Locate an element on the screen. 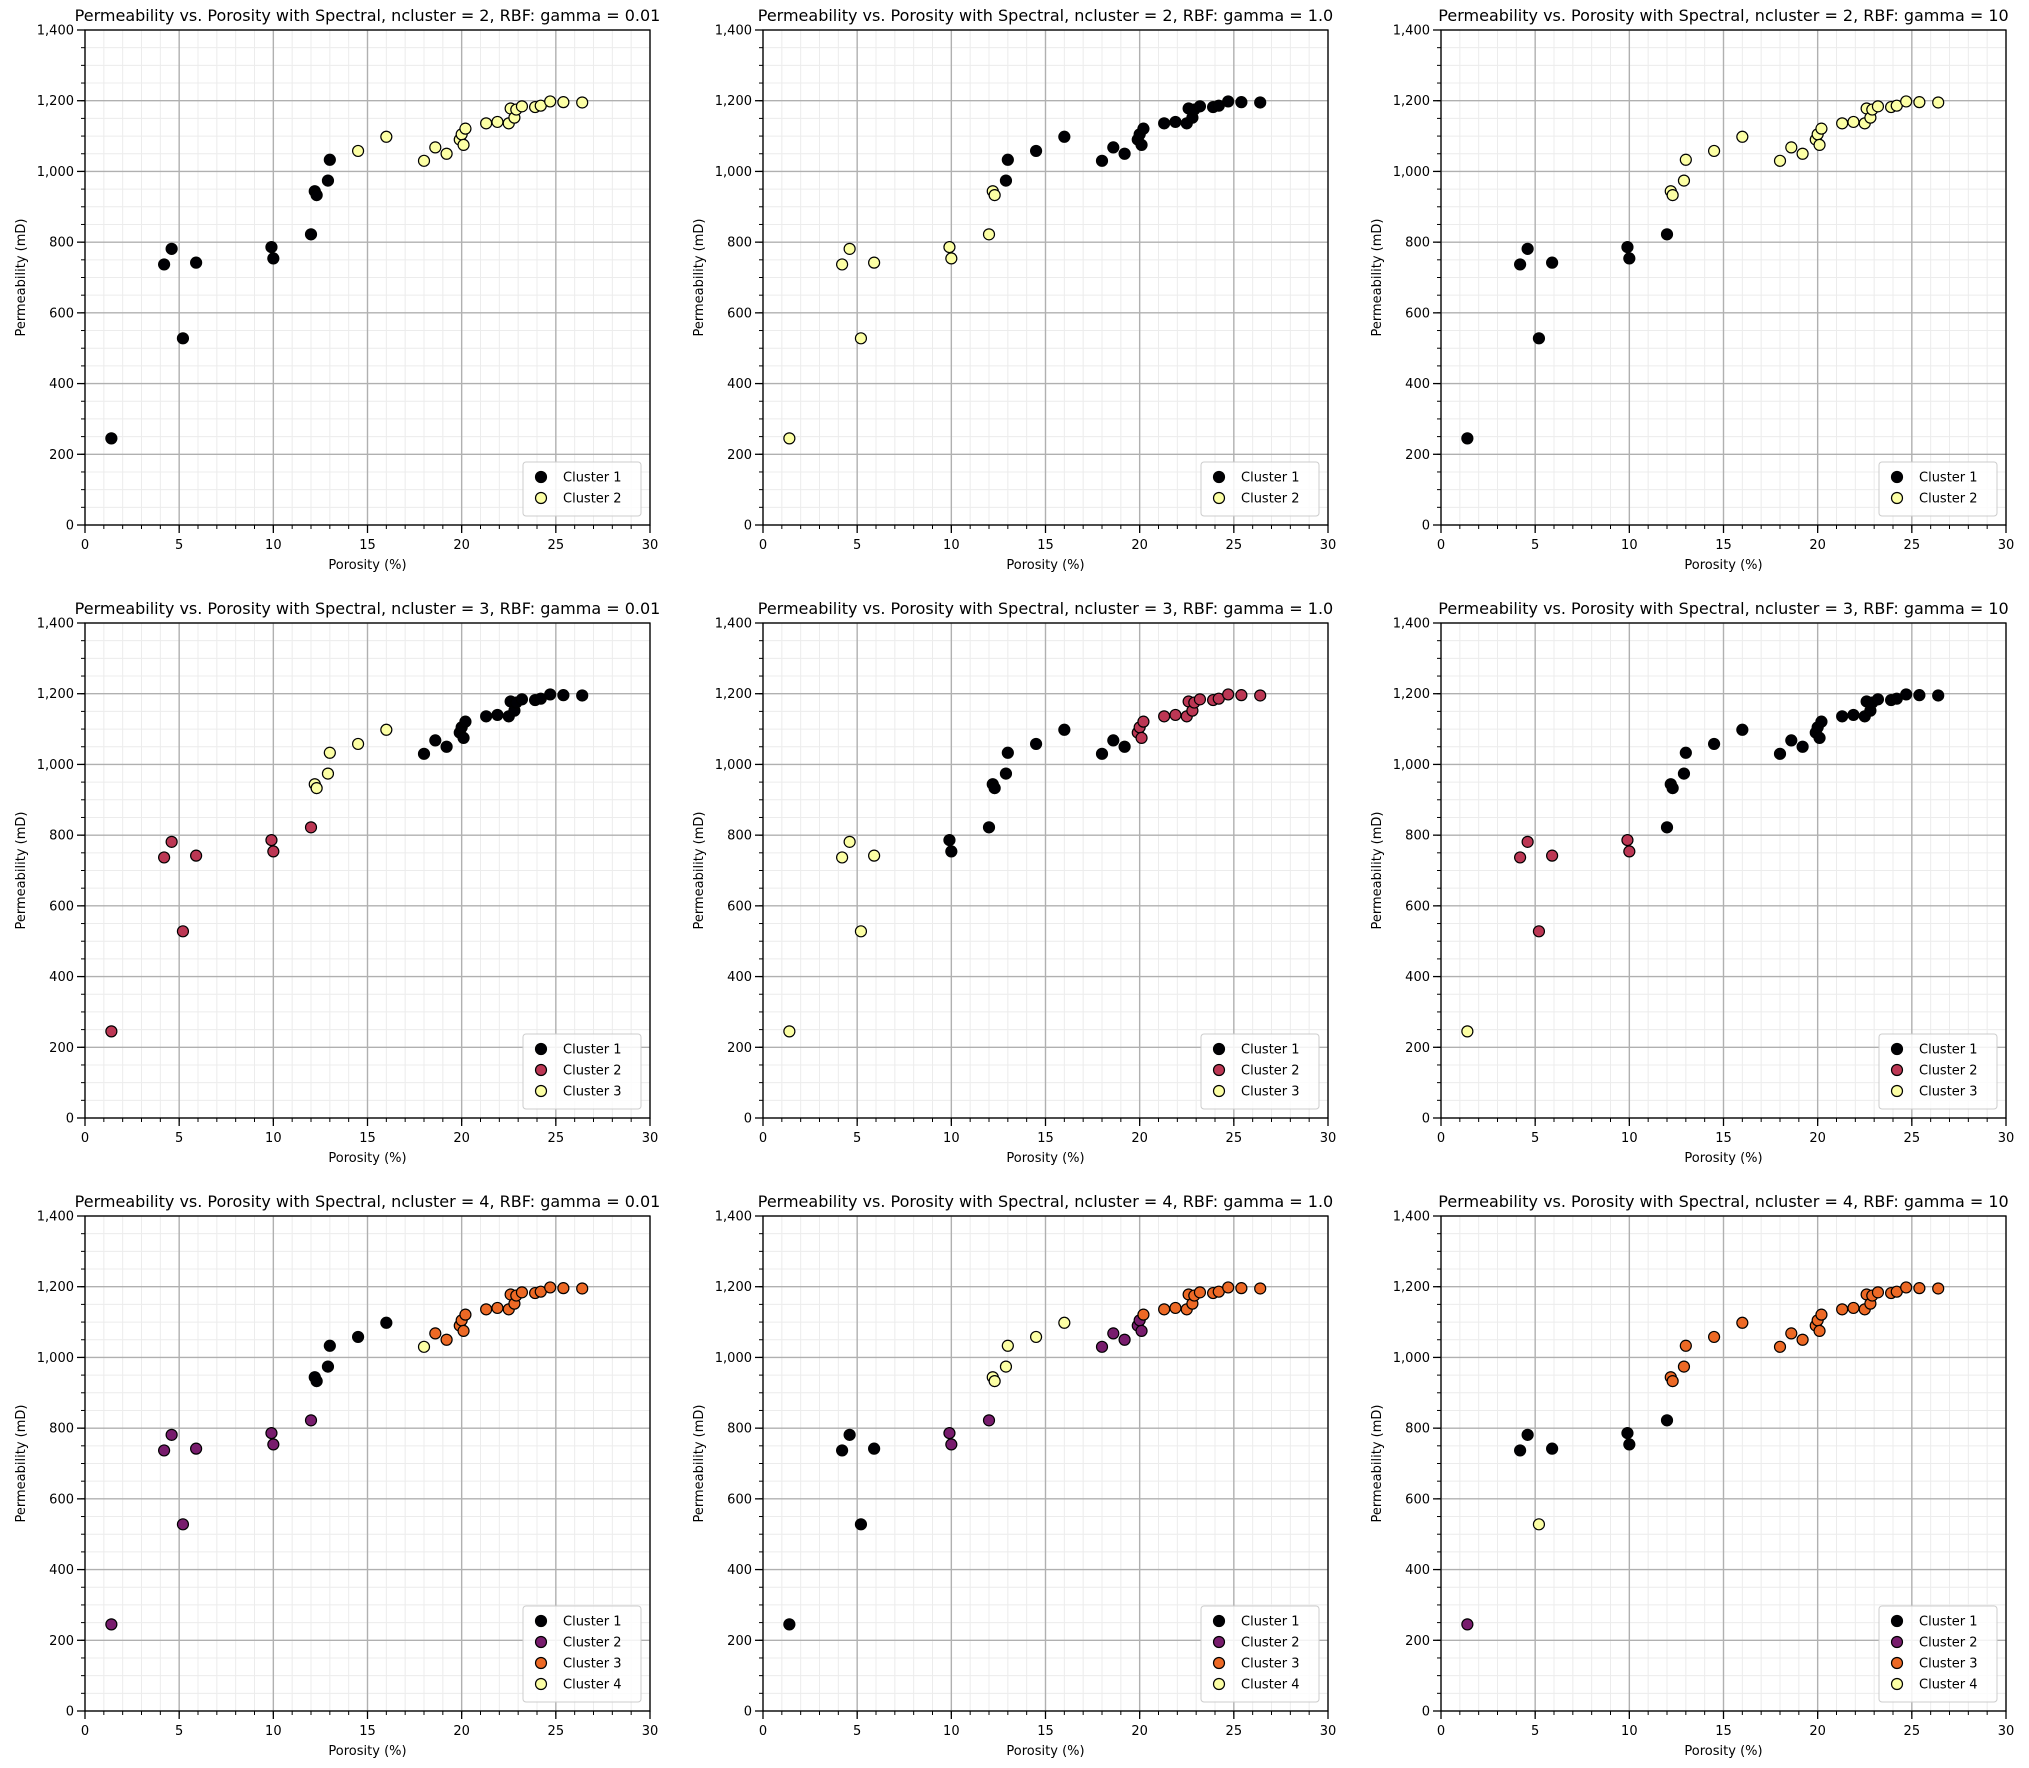 Image resolution: width=2029 pixels, height=1768 pixels. x-axis-label: Porosity (%) is located at coordinates (1723, 1158).